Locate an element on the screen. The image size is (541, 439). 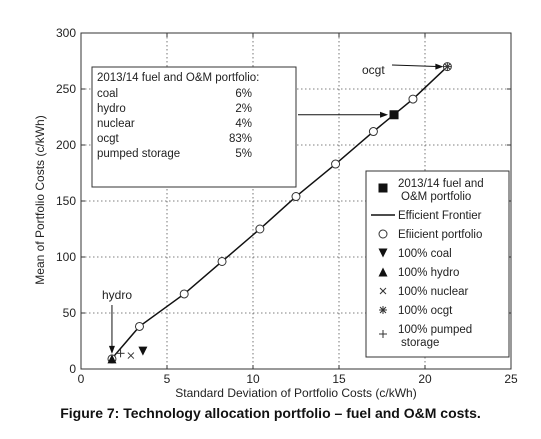
x-tick-label: 20 is located at coordinates (425, 379).